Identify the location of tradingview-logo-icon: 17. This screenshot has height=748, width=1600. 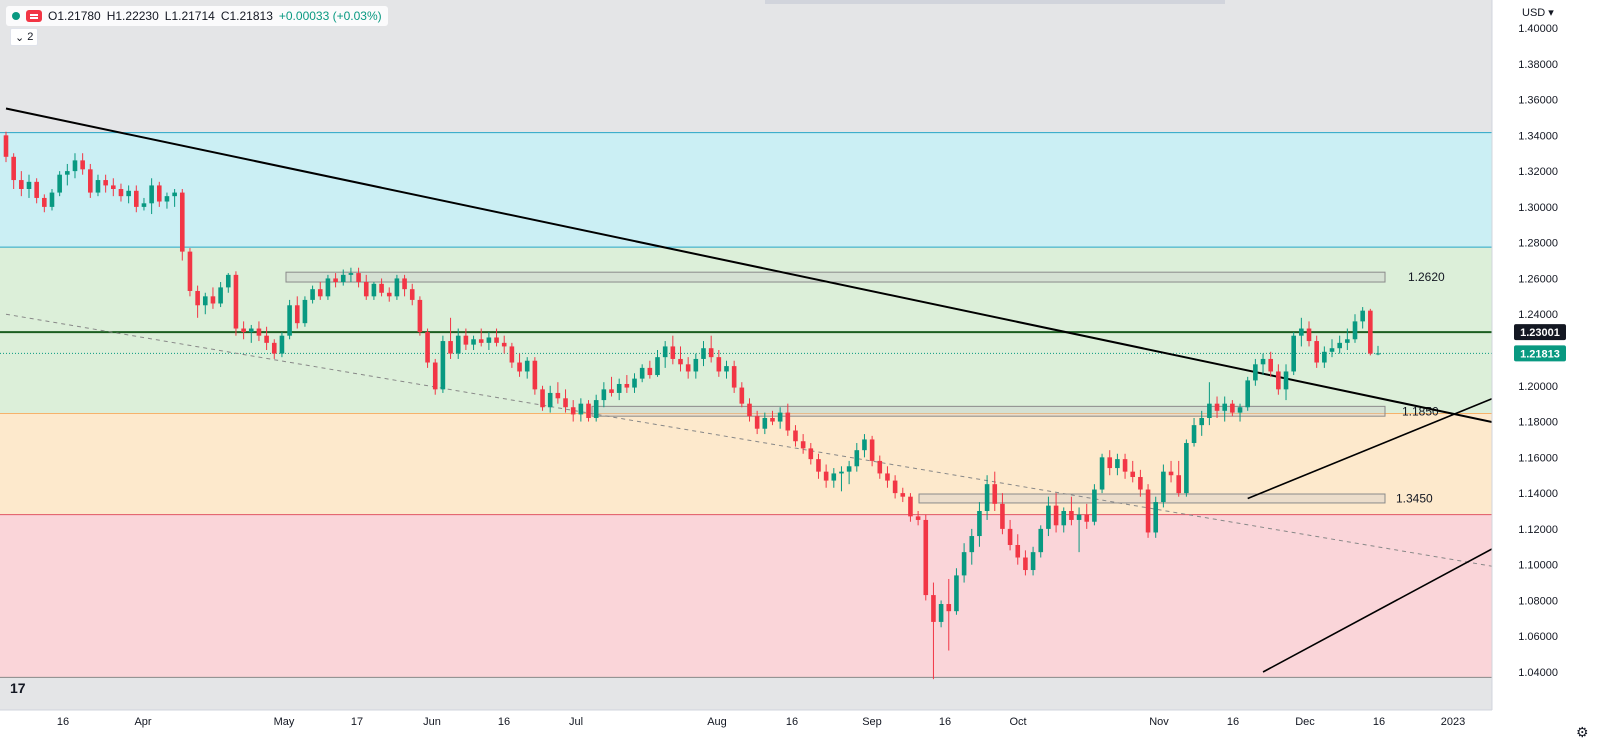
(18, 688).